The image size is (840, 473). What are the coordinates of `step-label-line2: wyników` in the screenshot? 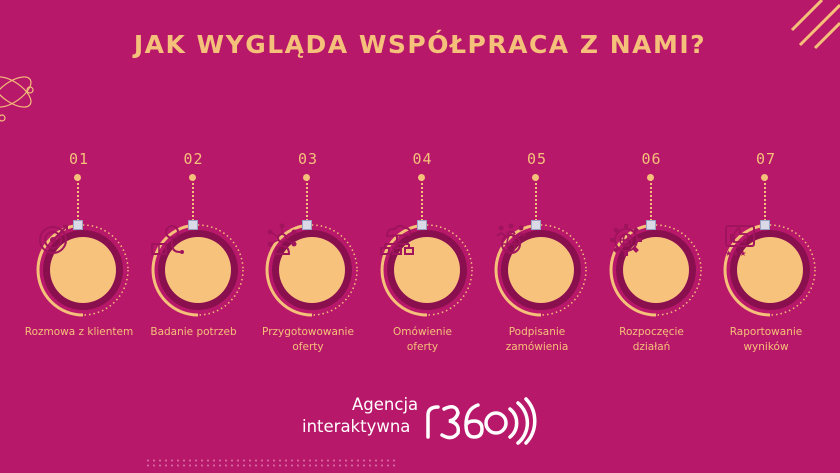 It's located at (766, 347).